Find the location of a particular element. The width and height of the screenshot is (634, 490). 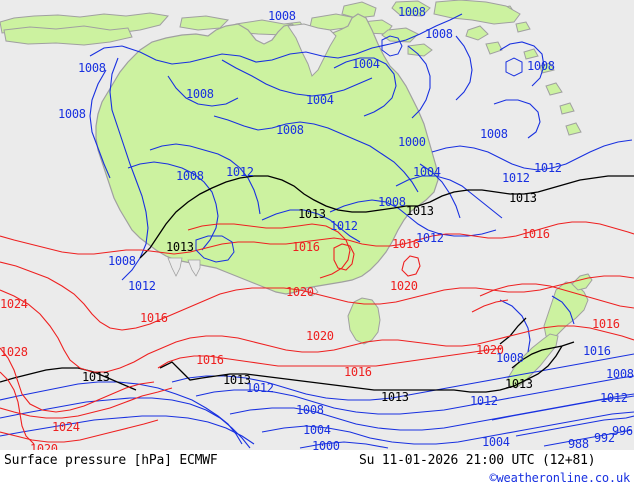

isobar-label: 996 is located at coordinates (622, 431).